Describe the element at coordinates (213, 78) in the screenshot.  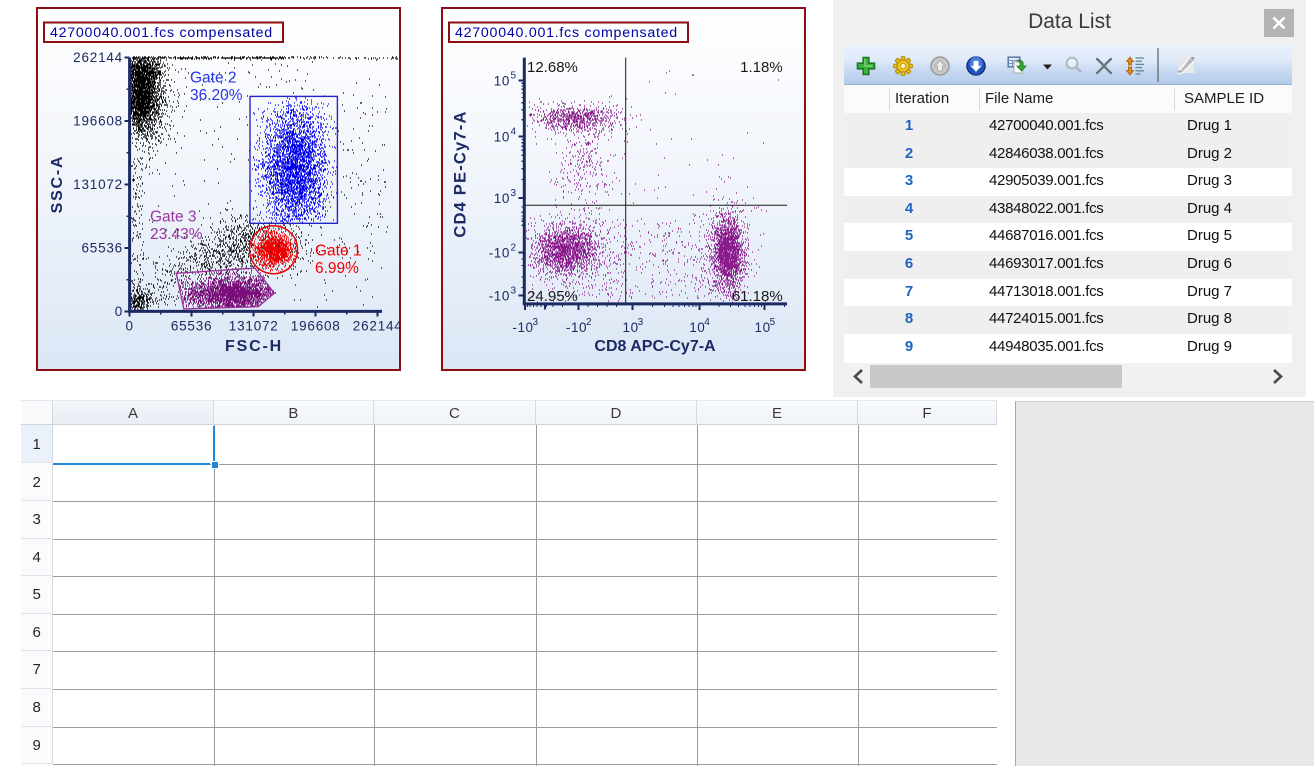
I see `svg-text: Gate 2` at that location.